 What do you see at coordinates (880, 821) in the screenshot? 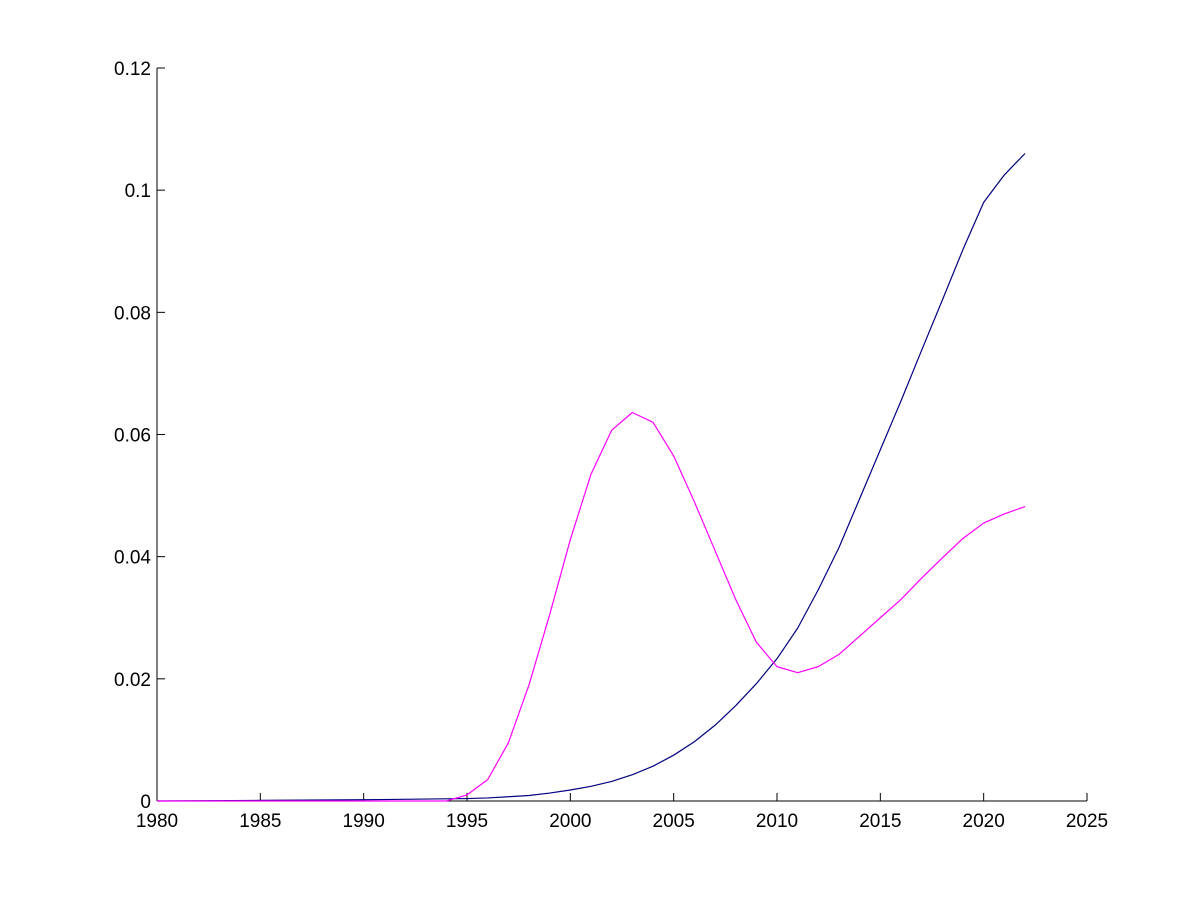
I see `x-tick-label: 2015` at bounding box center [880, 821].